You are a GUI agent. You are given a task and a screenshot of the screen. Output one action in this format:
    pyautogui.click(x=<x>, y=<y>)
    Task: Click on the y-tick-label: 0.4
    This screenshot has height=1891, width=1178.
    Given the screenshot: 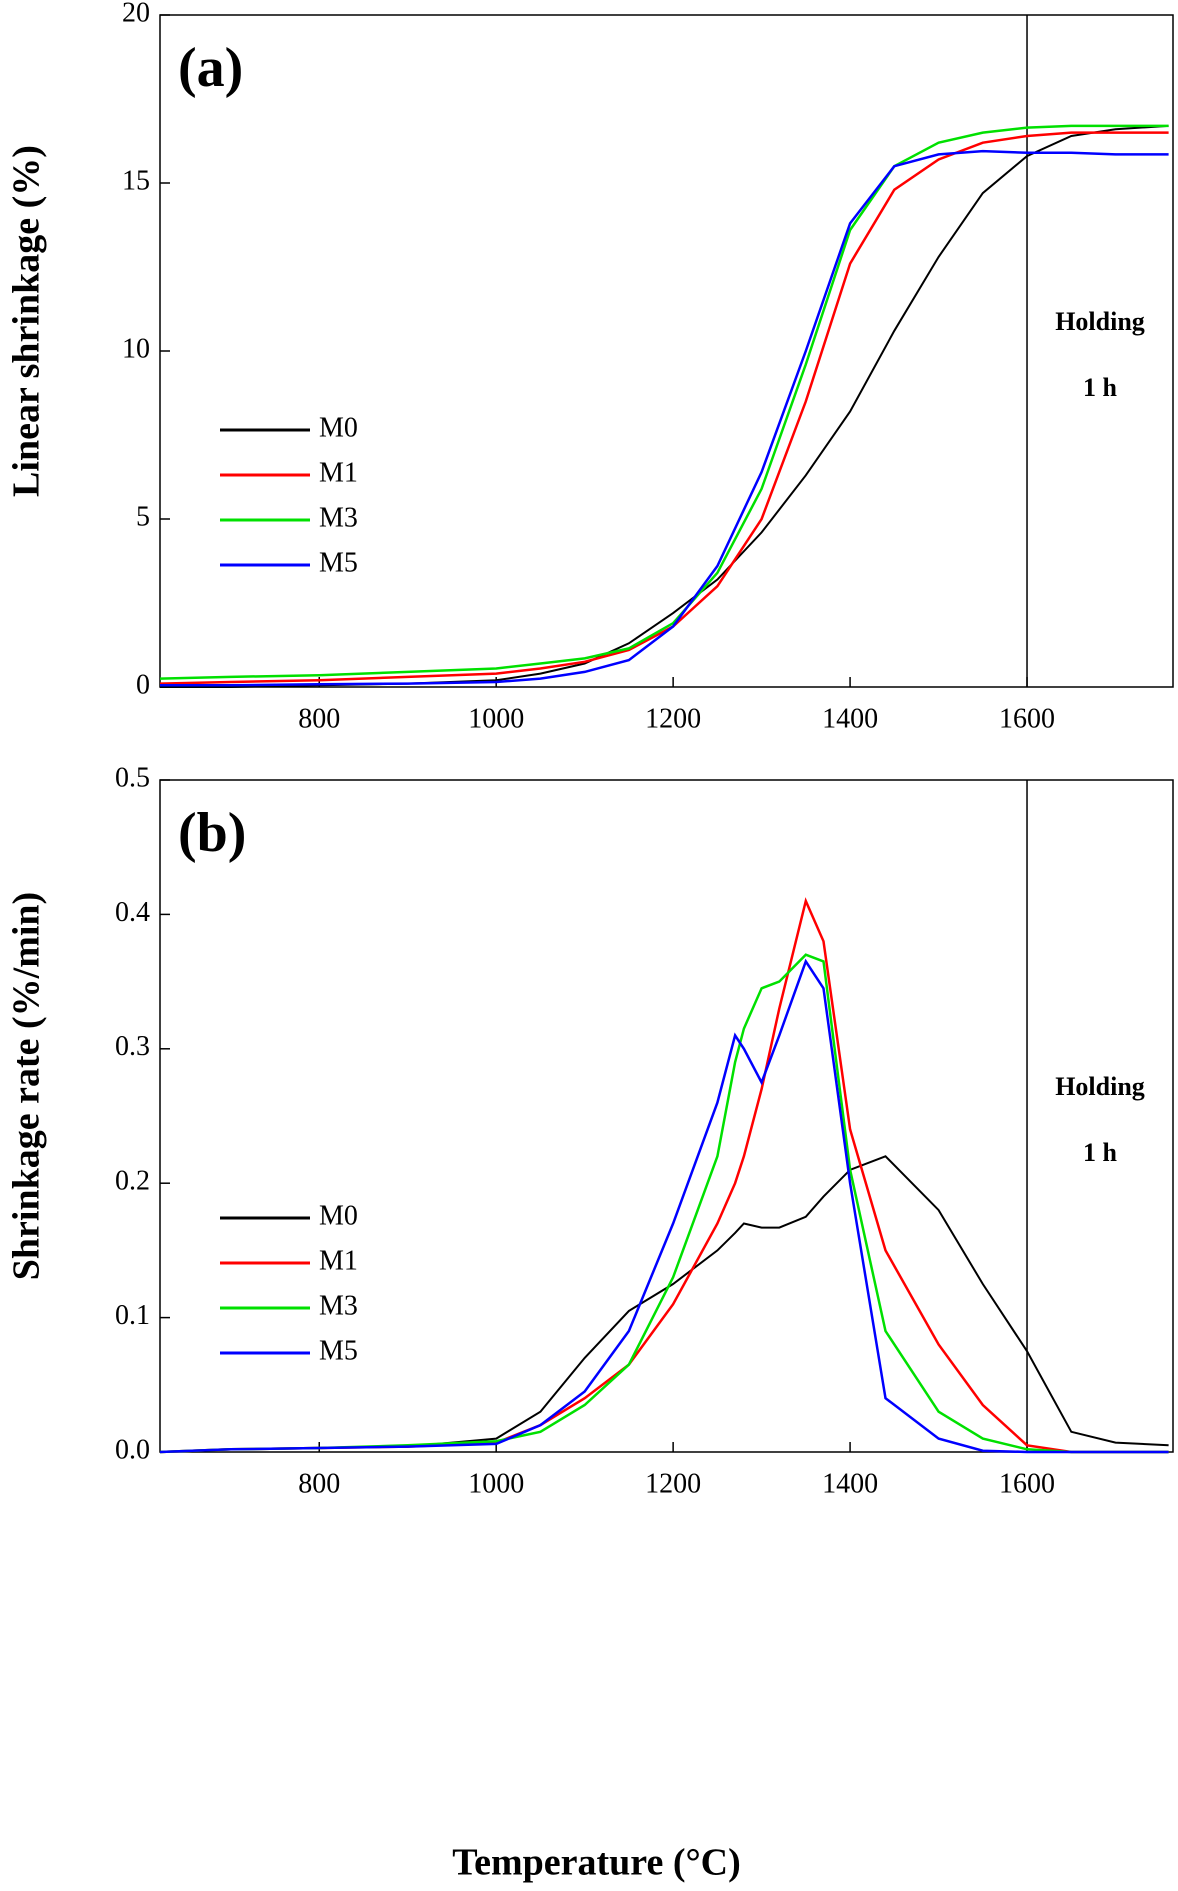 What is the action you would take?
    pyautogui.click(x=132, y=912)
    